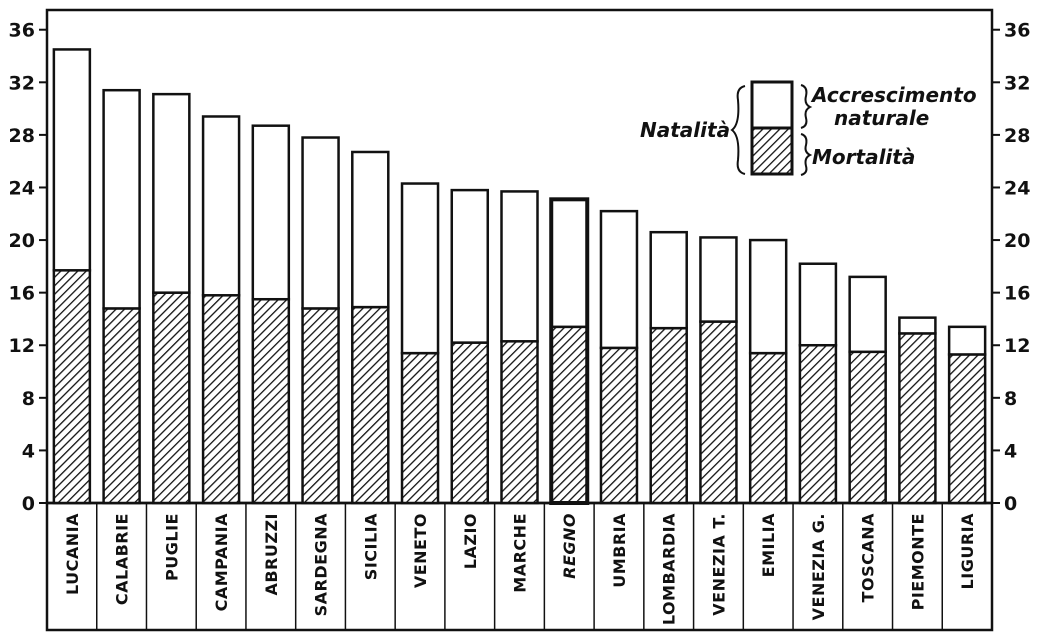 The height and width of the screenshot is (636, 1037). I want to click on left-tick-label: 0, so click(28, 504).